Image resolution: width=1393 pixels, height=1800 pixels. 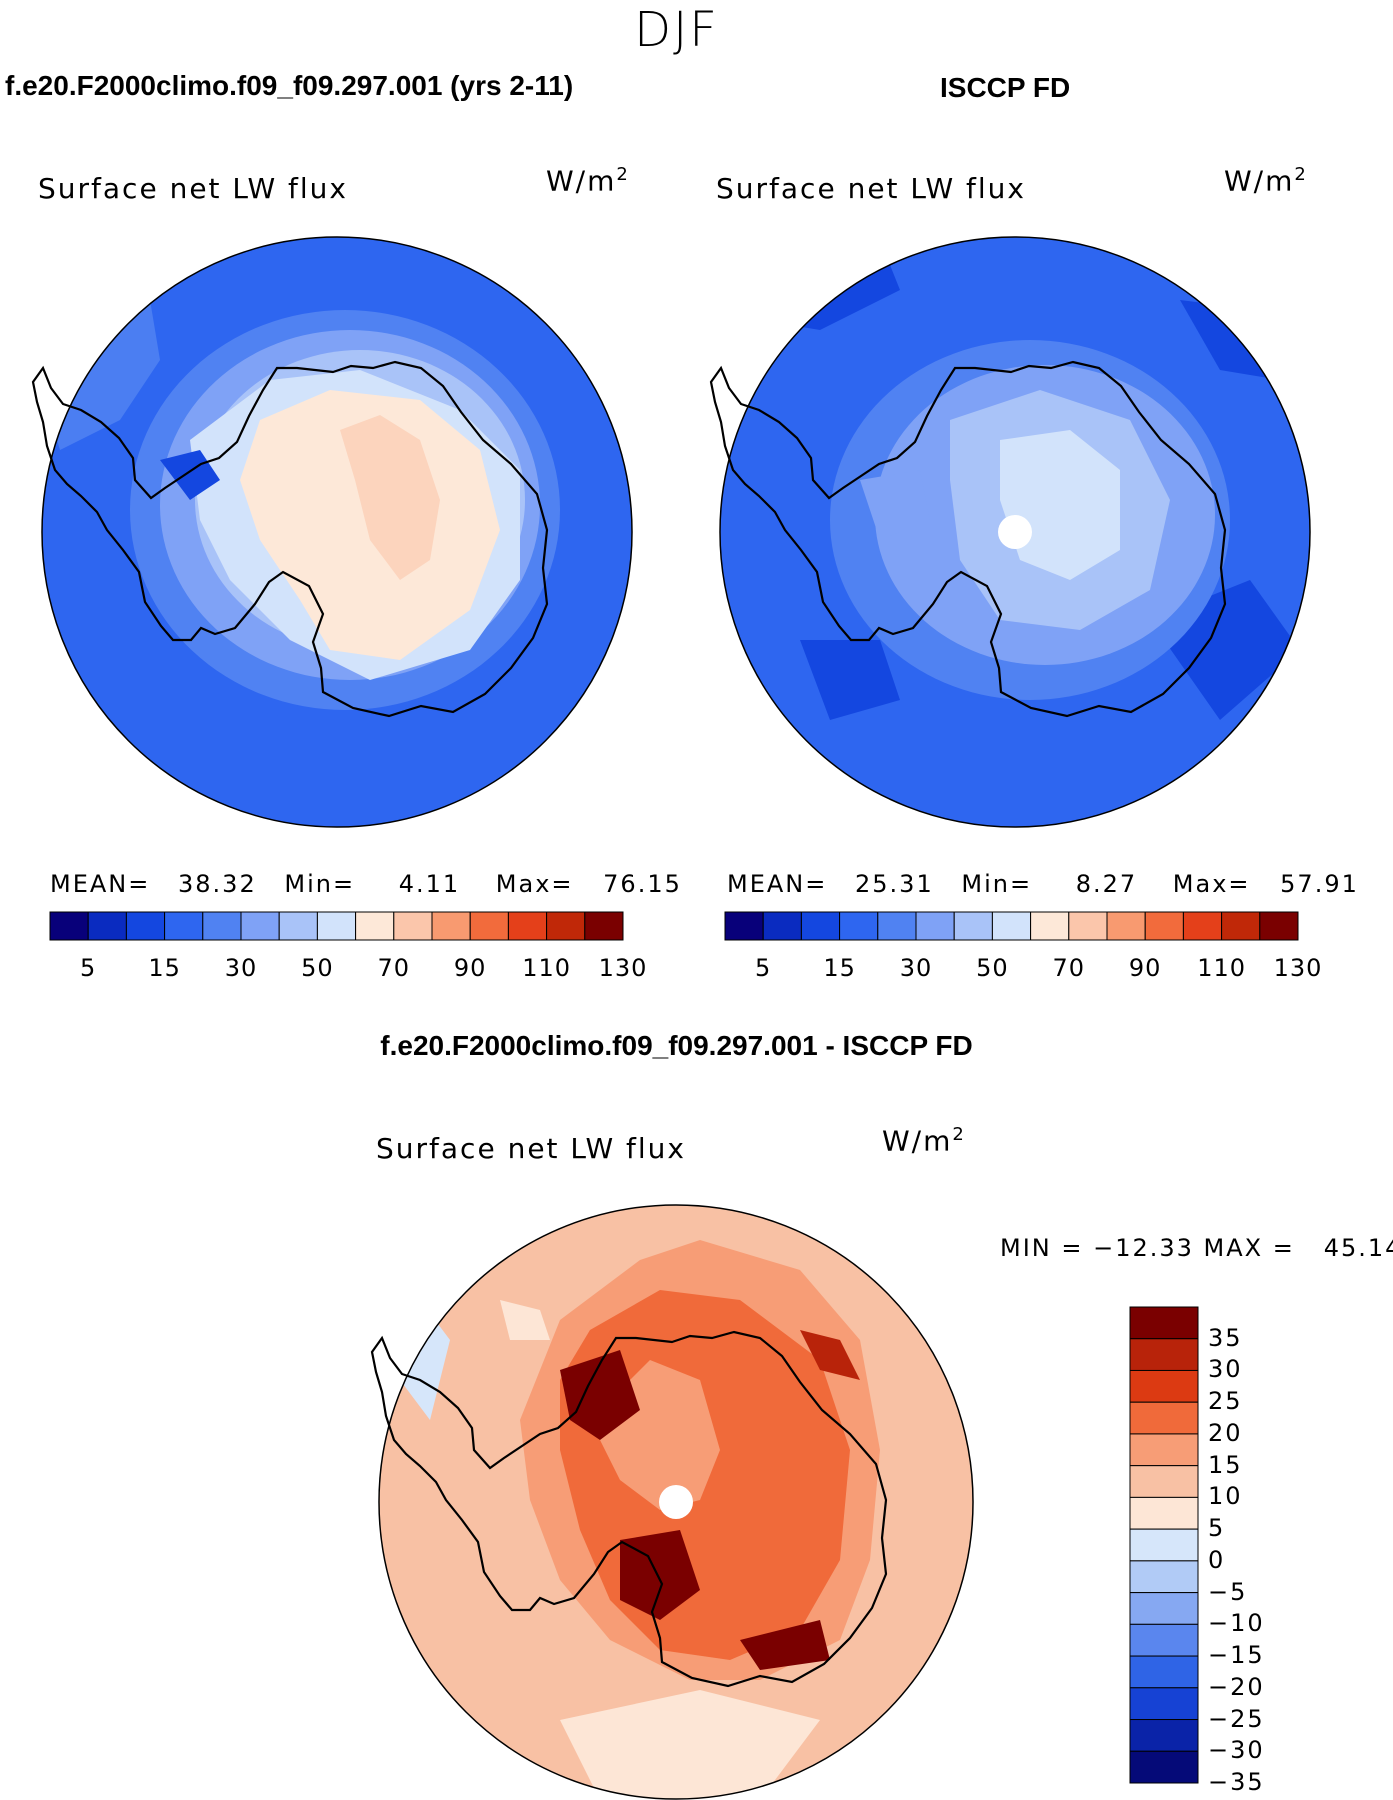 I want to click on colorbar-difference, so click(x=1164, y=1545).